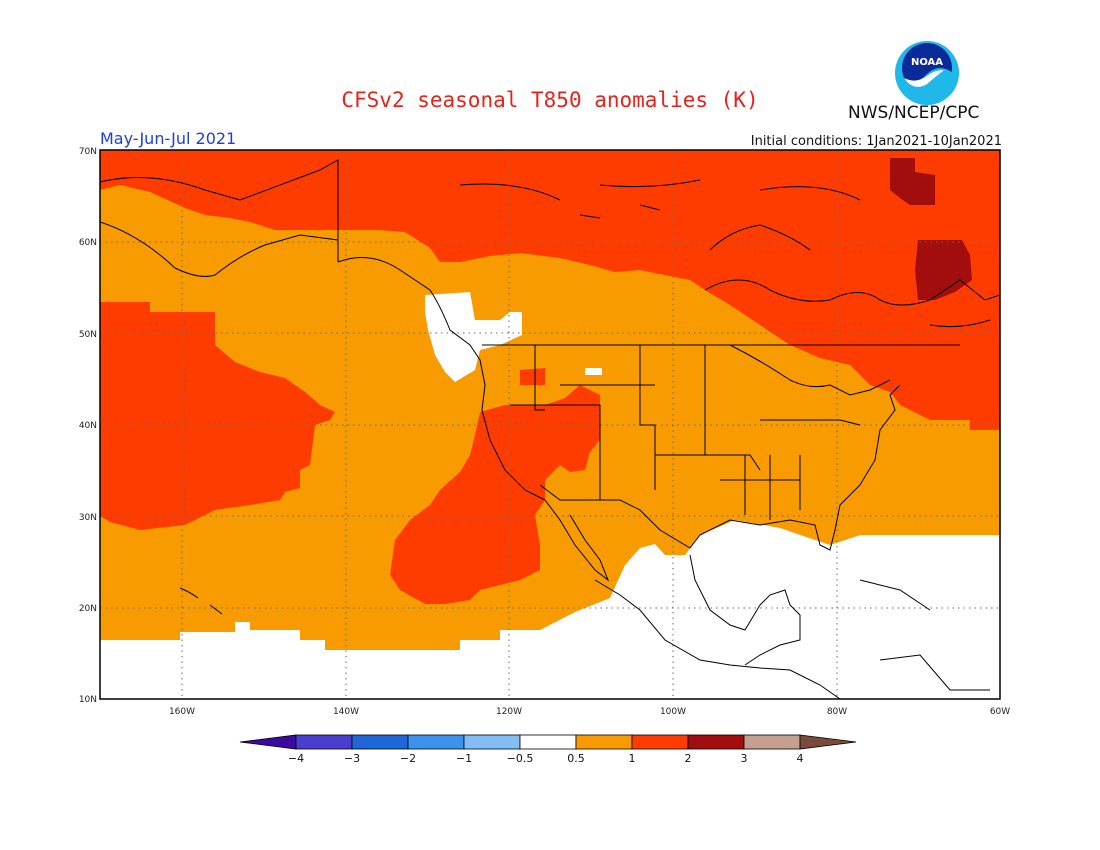 This screenshot has height=850, width=1100. I want to click on colorbar-label: −1, so click(464, 758).